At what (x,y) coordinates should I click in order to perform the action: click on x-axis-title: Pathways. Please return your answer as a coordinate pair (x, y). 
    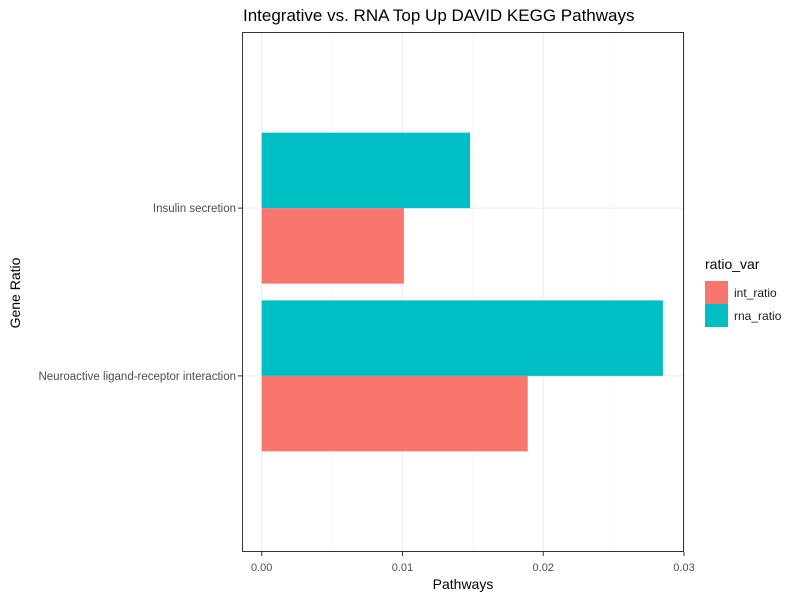
    Looking at the image, I should click on (463, 584).